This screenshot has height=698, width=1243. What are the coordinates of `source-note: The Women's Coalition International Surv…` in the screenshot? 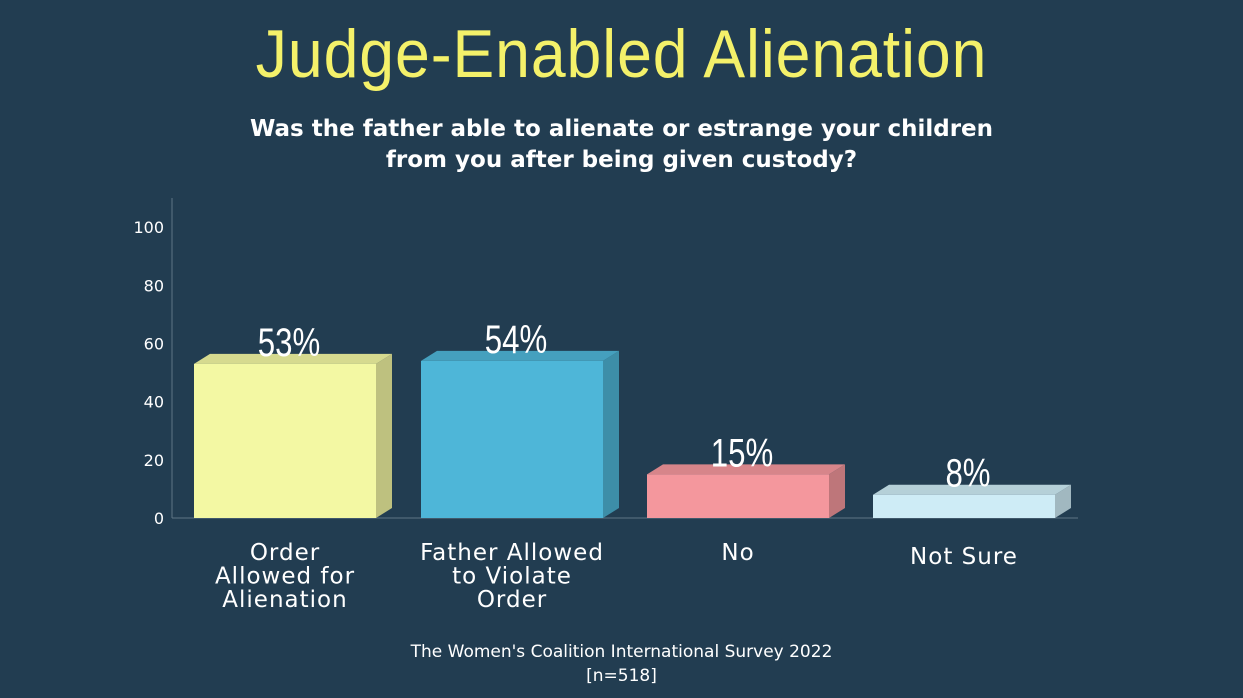 It's located at (621, 664).